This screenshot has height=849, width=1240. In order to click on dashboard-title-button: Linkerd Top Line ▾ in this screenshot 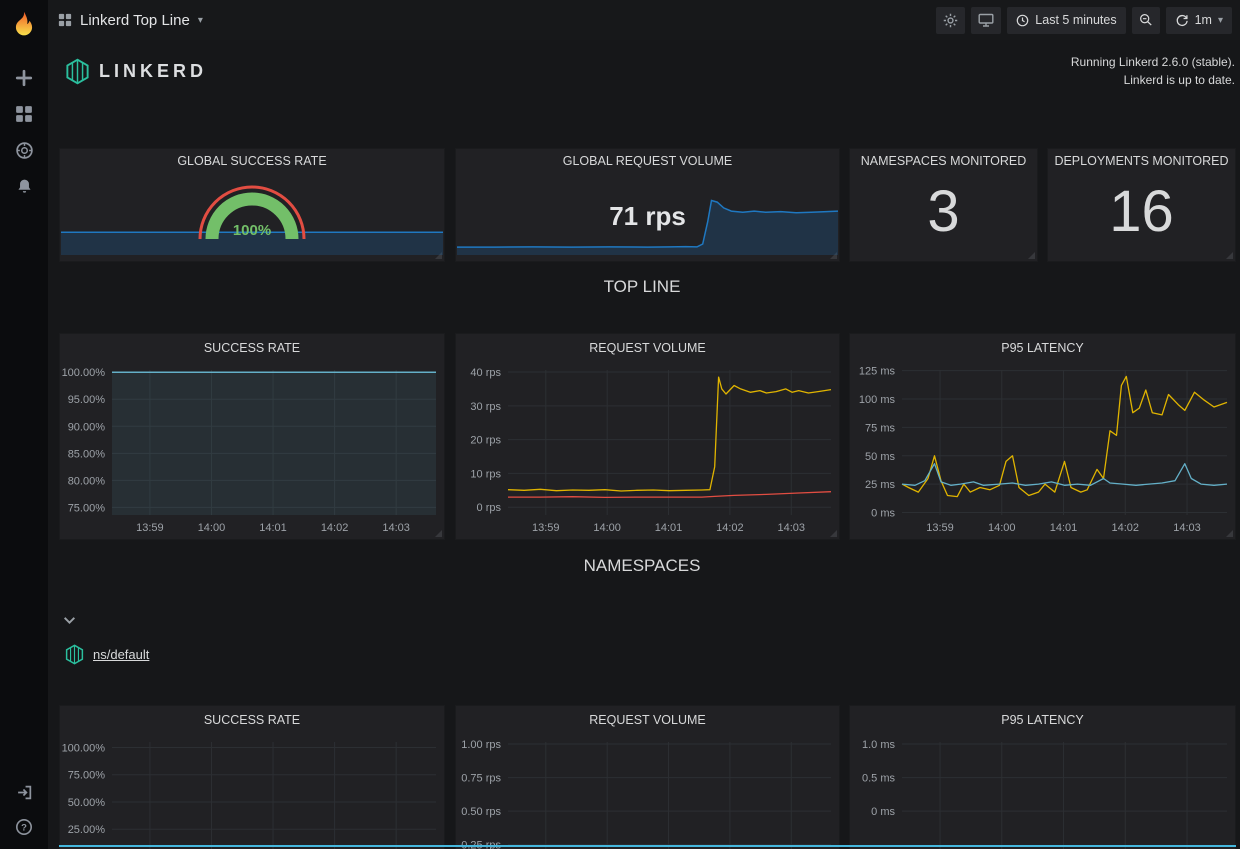, I will do `click(130, 20)`.